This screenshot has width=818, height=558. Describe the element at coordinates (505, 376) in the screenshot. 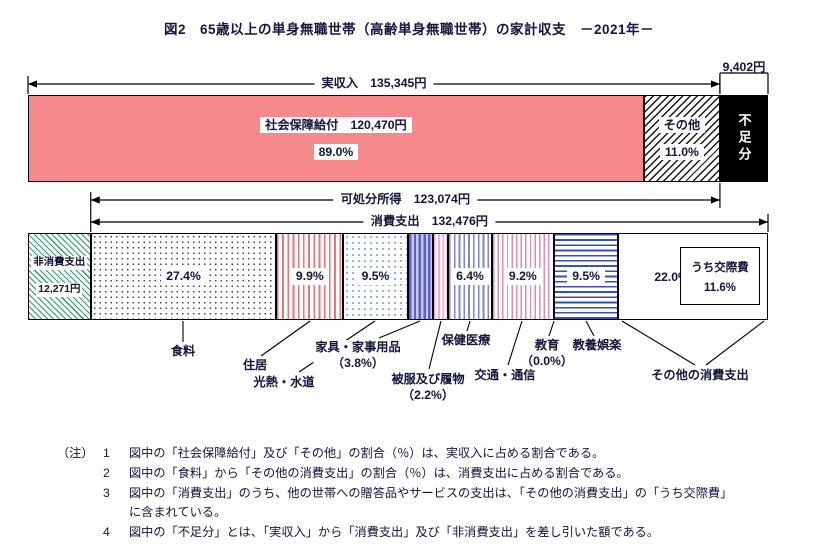

I see `cat-label-transport: 交通・通信` at that location.